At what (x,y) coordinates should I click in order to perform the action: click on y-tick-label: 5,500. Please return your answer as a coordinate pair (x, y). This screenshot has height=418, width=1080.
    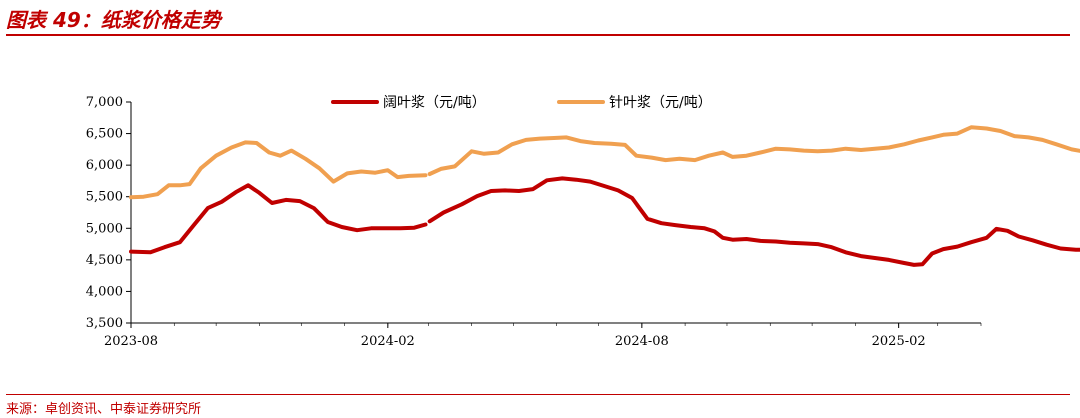
    Looking at the image, I should click on (104, 197).